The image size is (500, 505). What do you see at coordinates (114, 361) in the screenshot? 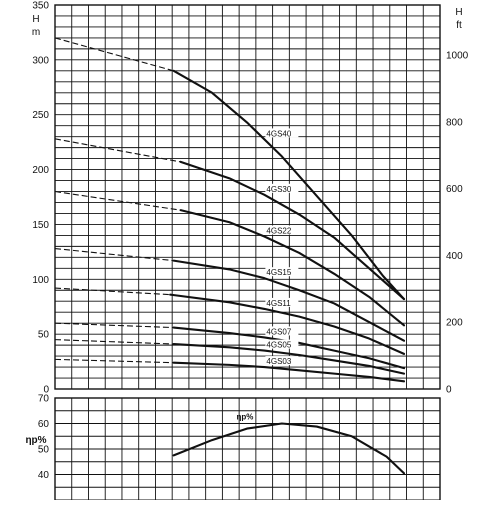
I see `series-dashed-4gs03` at bounding box center [114, 361].